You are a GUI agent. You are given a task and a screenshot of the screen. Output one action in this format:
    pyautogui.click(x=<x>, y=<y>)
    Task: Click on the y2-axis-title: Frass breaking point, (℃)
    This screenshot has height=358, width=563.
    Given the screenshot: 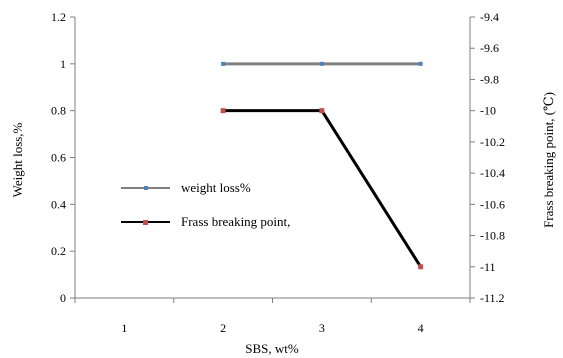 What is the action you would take?
    pyautogui.click(x=548, y=160)
    